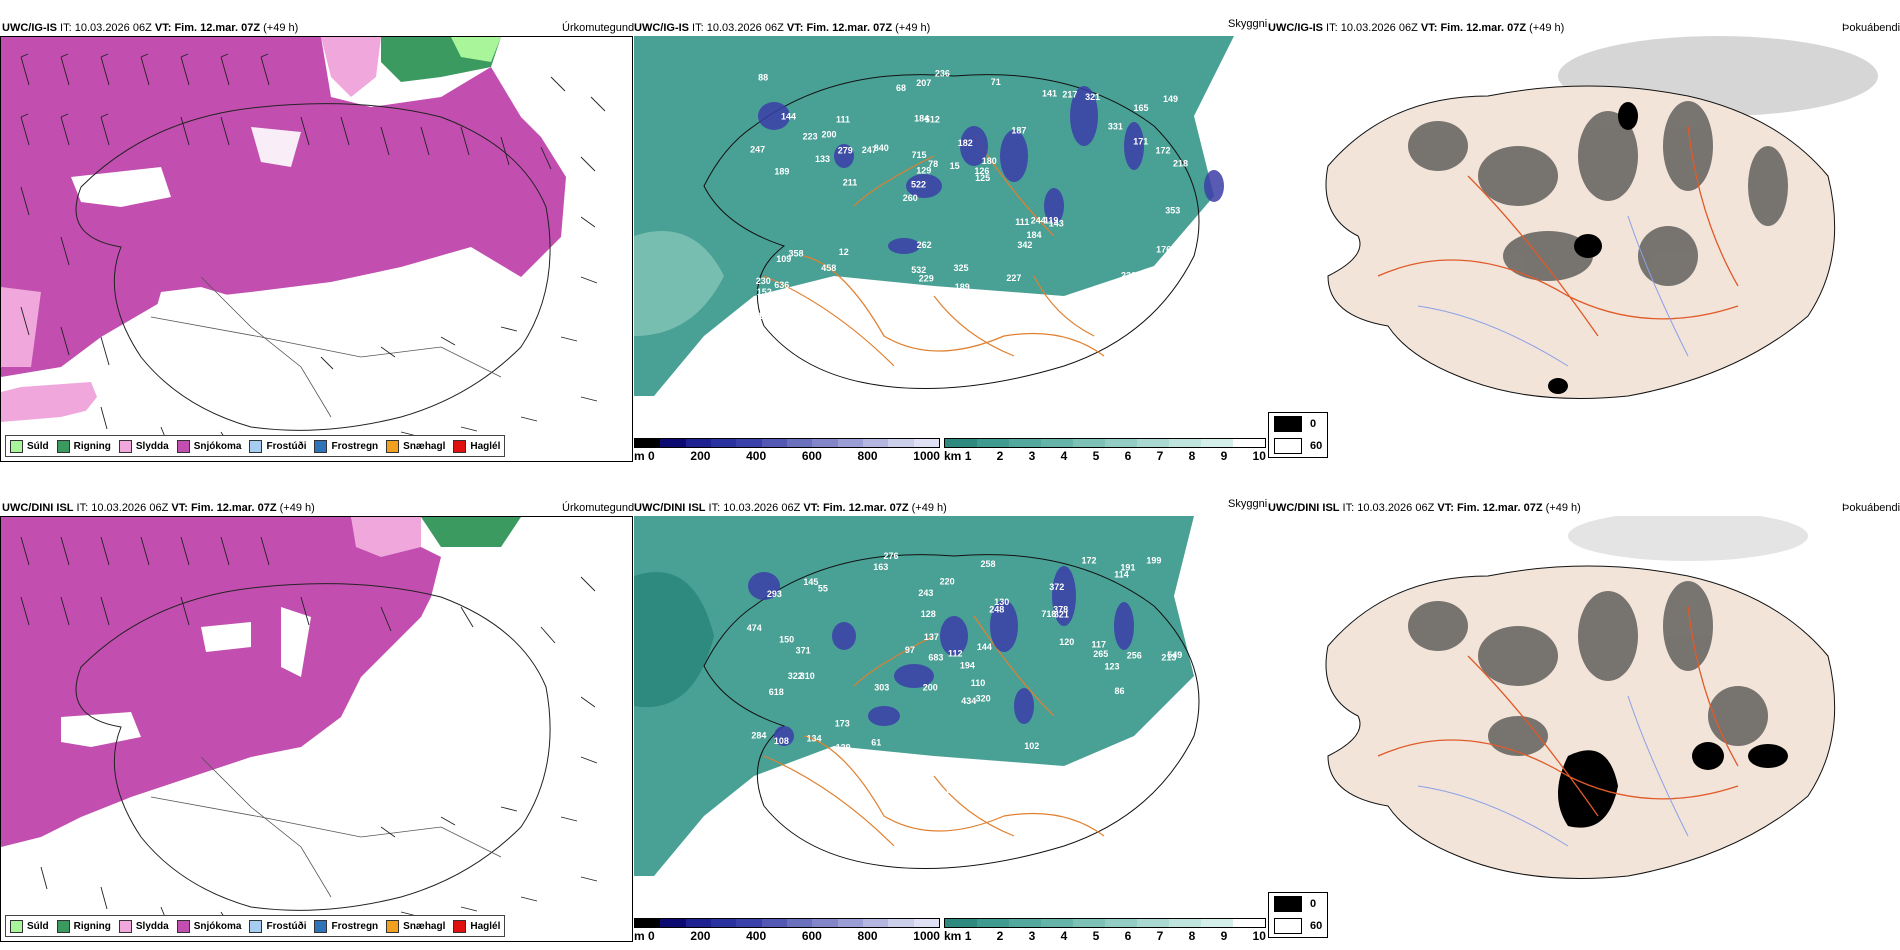 This screenshot has height=950, width=1900. Describe the element at coordinates (982, 178) in the screenshot. I see `cloud-base-label: 125` at that location.